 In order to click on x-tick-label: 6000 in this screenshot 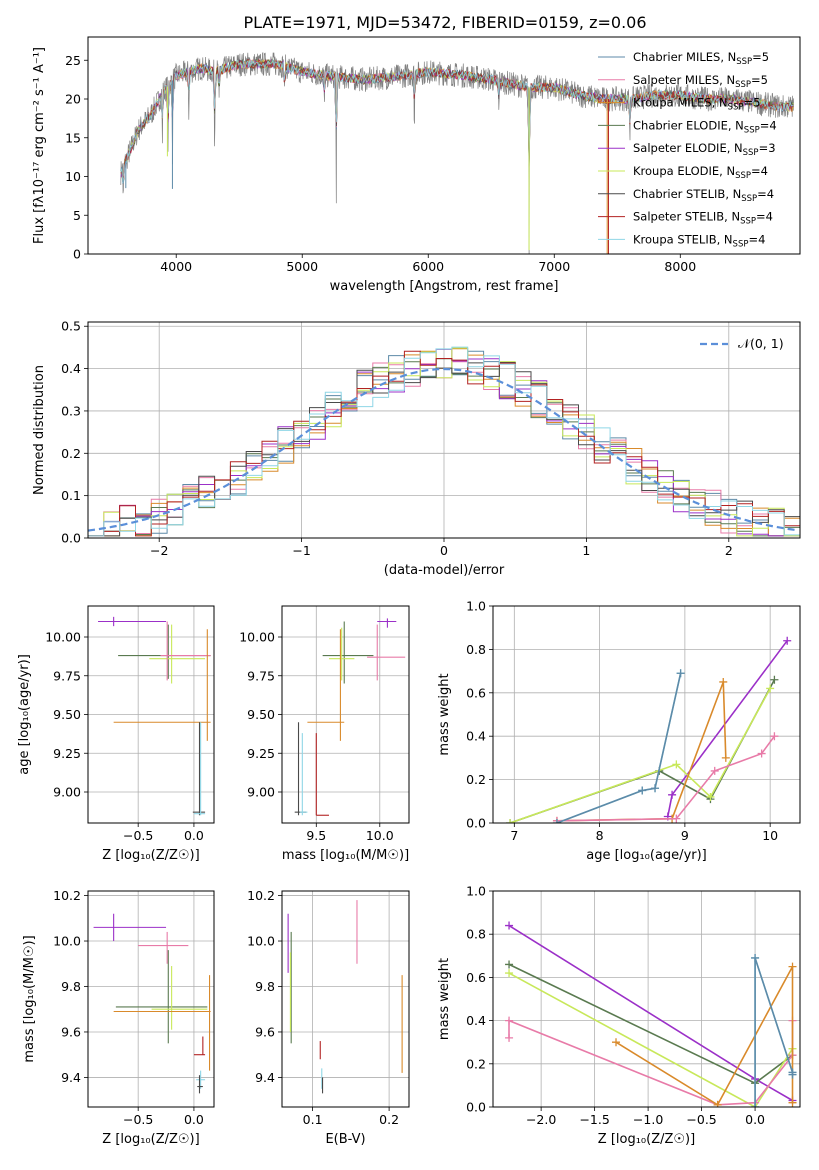, I will do `click(428, 266)`.